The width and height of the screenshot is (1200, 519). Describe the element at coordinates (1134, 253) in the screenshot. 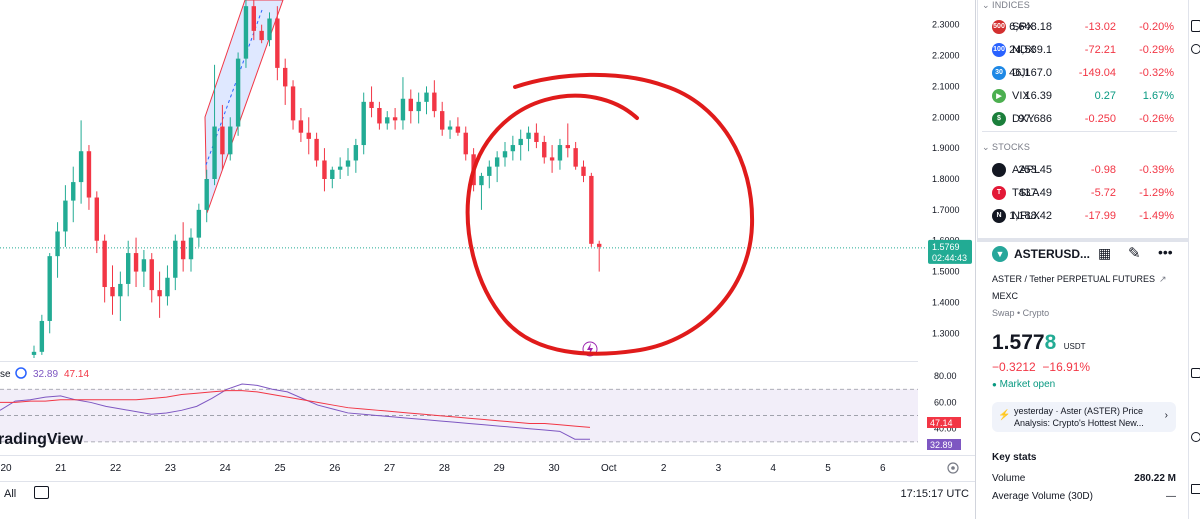

I see `edit-icon: ✎` at that location.